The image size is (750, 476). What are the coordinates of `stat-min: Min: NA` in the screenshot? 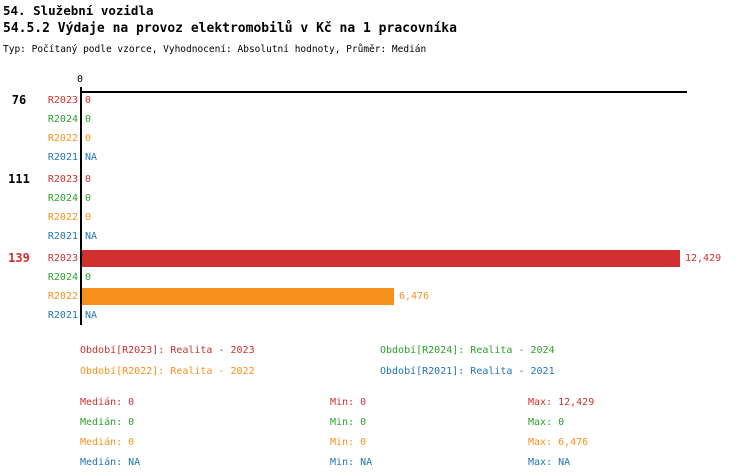 It's located at (351, 462).